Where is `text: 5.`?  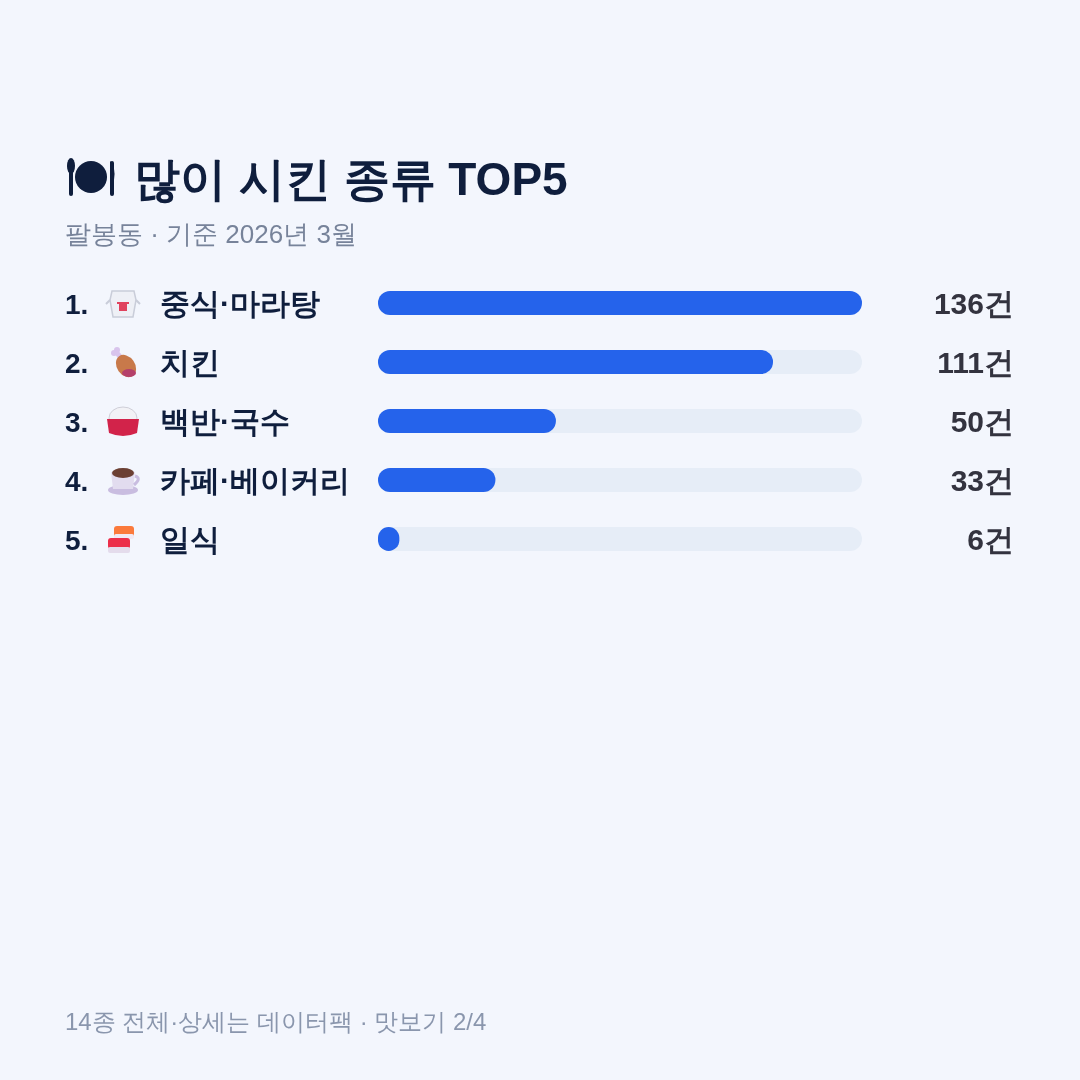 text: 5. is located at coordinates (77, 540).